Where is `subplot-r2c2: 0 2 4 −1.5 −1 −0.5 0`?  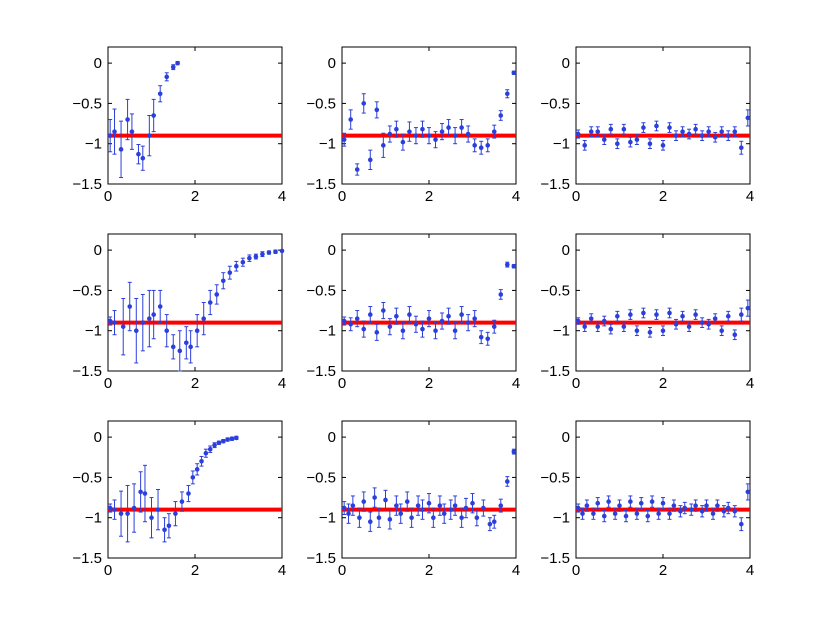 subplot-r2c2: 0 2 4 −1.5 −1 −0.5 0 is located at coordinates (413, 312).